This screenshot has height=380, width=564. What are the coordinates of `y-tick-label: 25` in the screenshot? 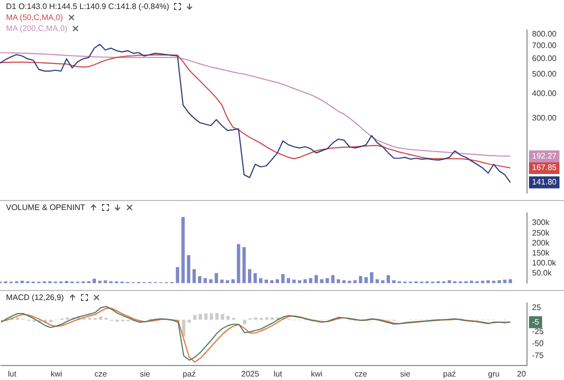 It's located at (537, 307).